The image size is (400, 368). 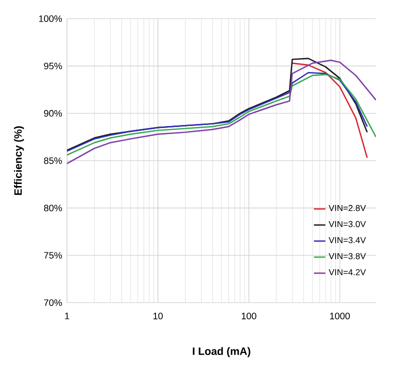 I want to click on legend-label: VIN=2.8V, so click(x=347, y=208).